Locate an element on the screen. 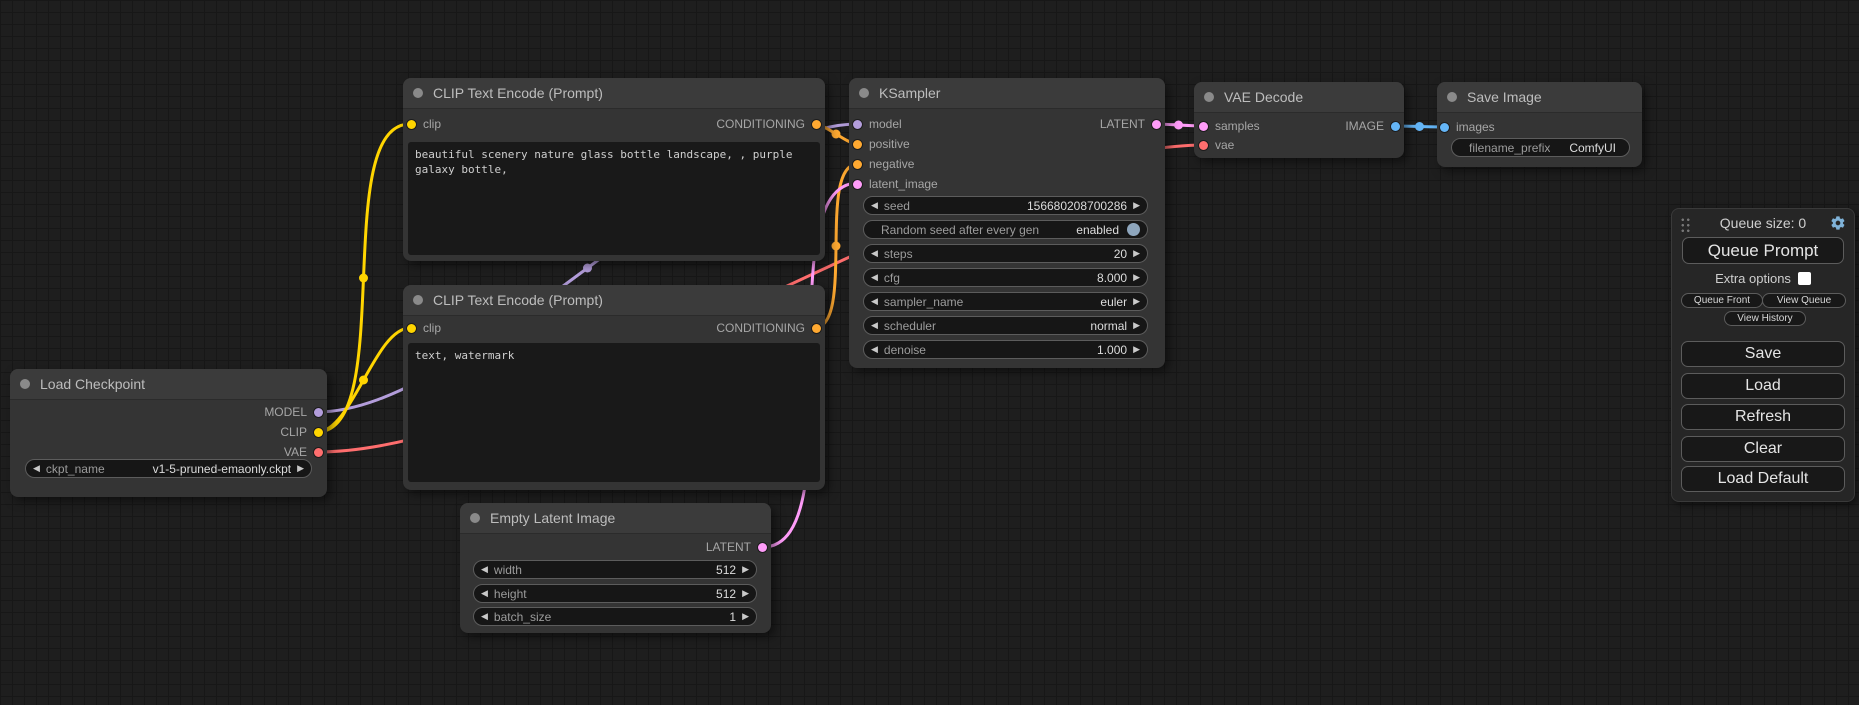  queue-front-button: Queue Front is located at coordinates (1722, 300).